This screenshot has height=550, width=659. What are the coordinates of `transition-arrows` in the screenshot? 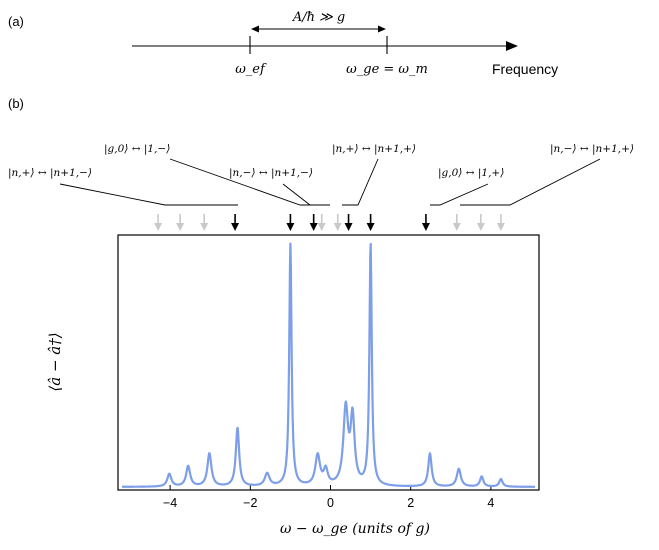 It's located at (329, 222).